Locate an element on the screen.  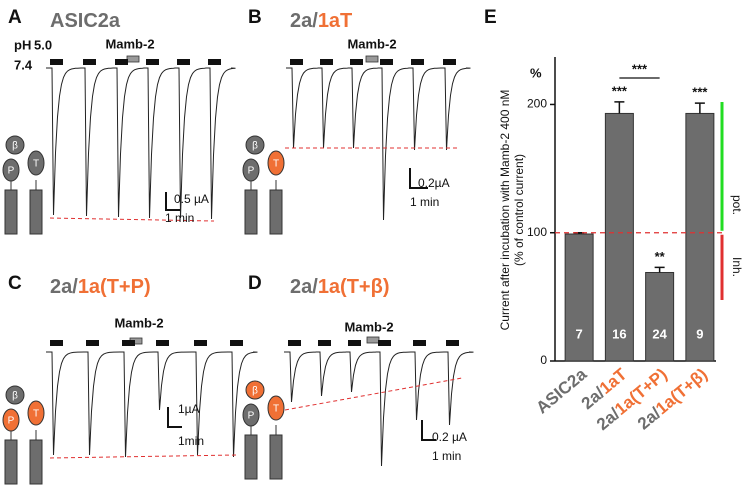
y-tick-label: 100 is located at coordinates (537, 232).